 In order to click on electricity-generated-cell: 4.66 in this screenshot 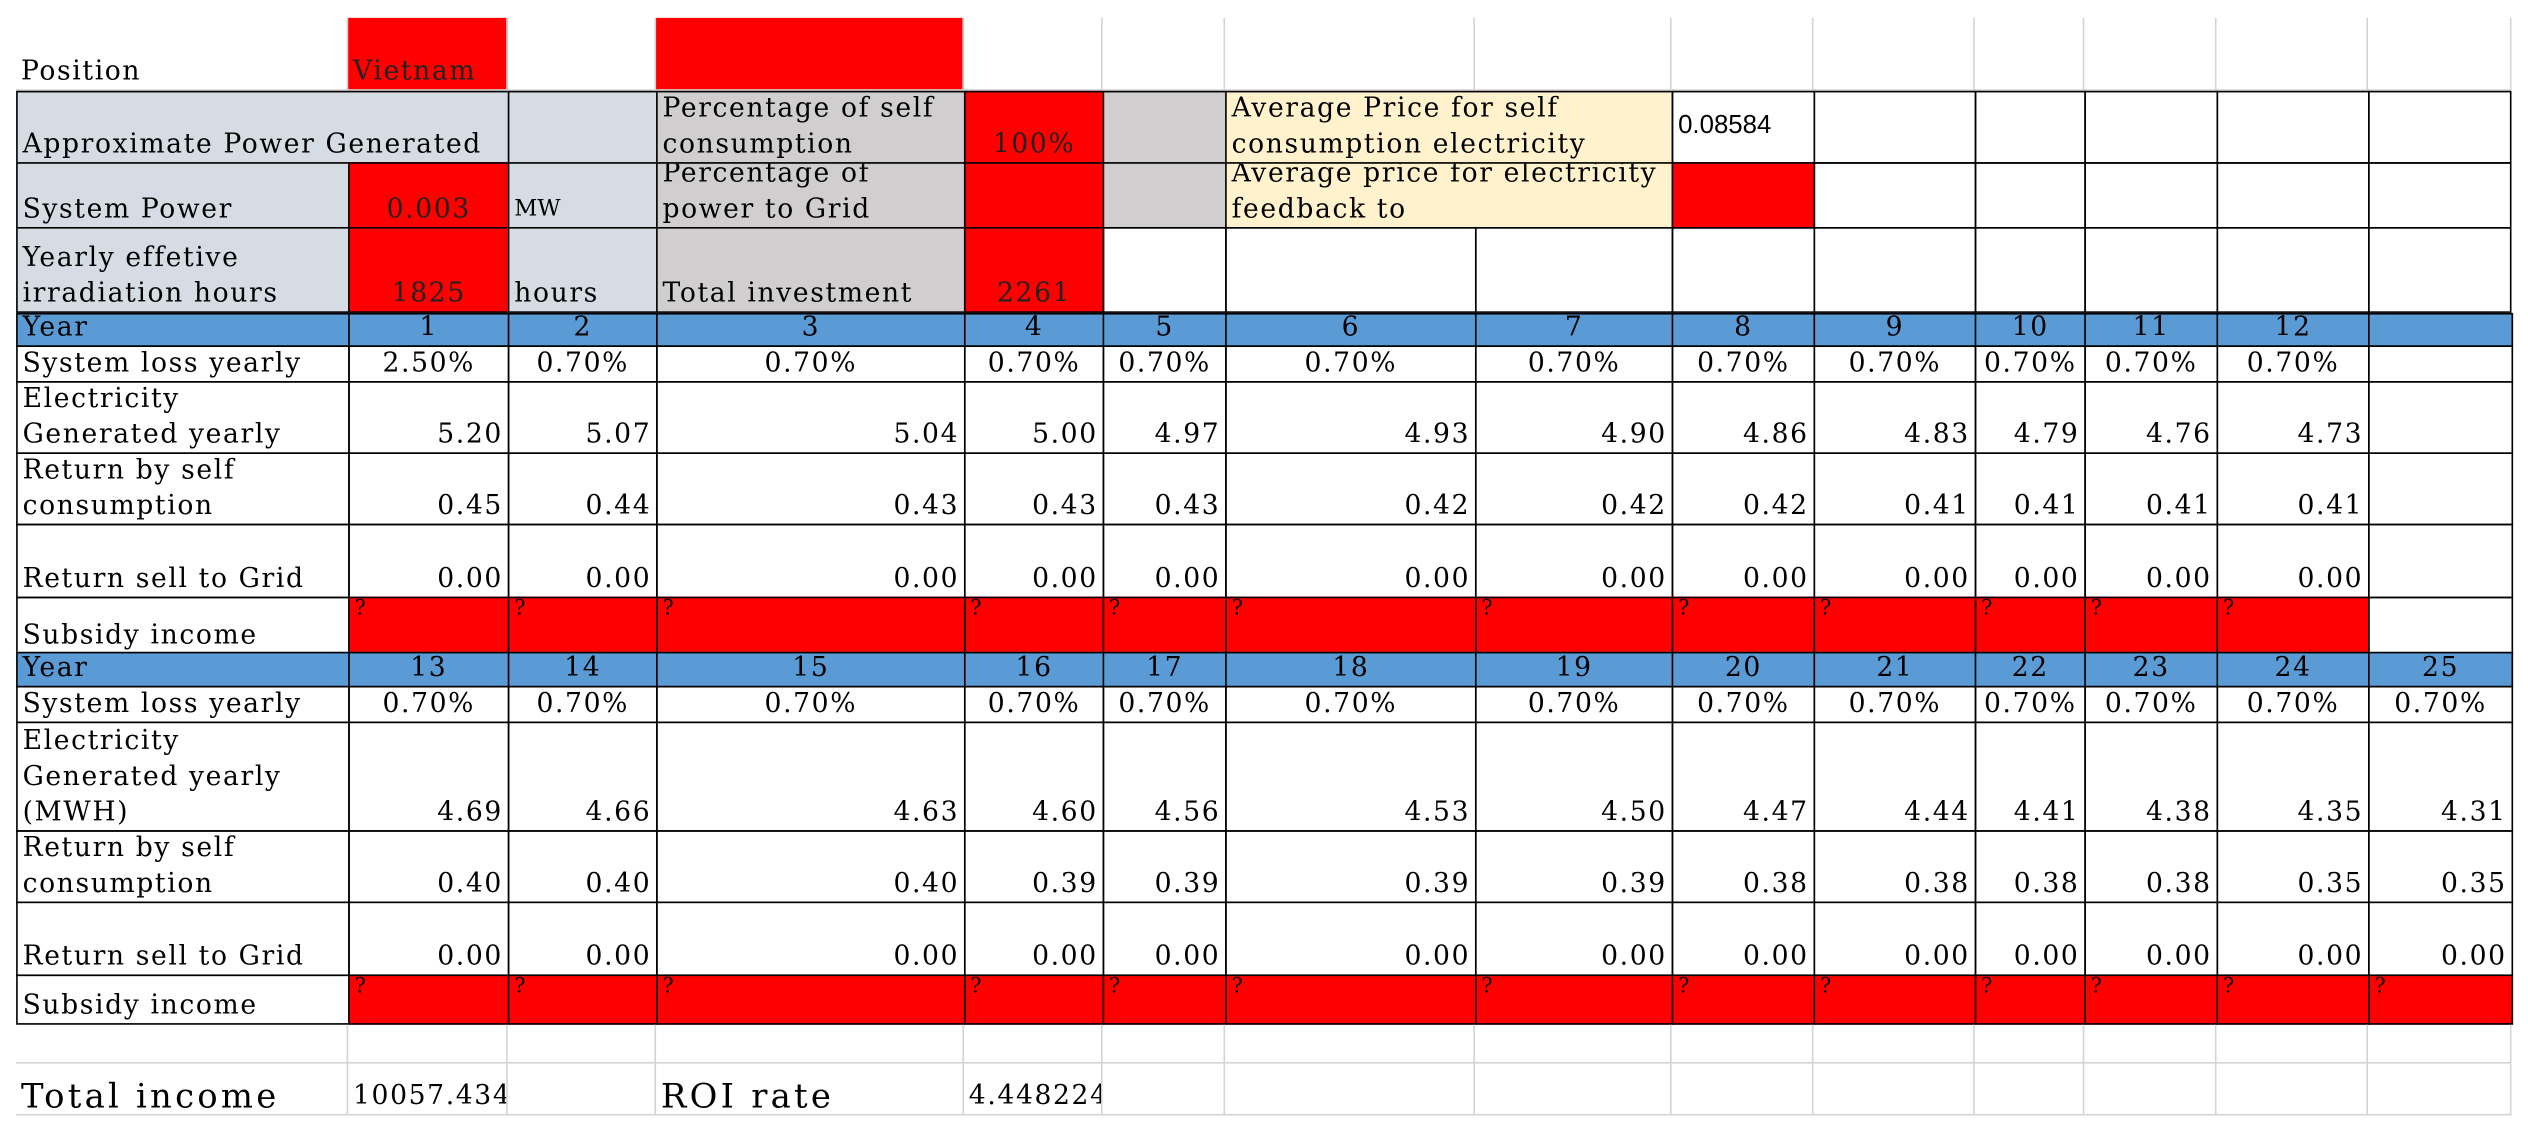, I will do `click(582, 776)`.